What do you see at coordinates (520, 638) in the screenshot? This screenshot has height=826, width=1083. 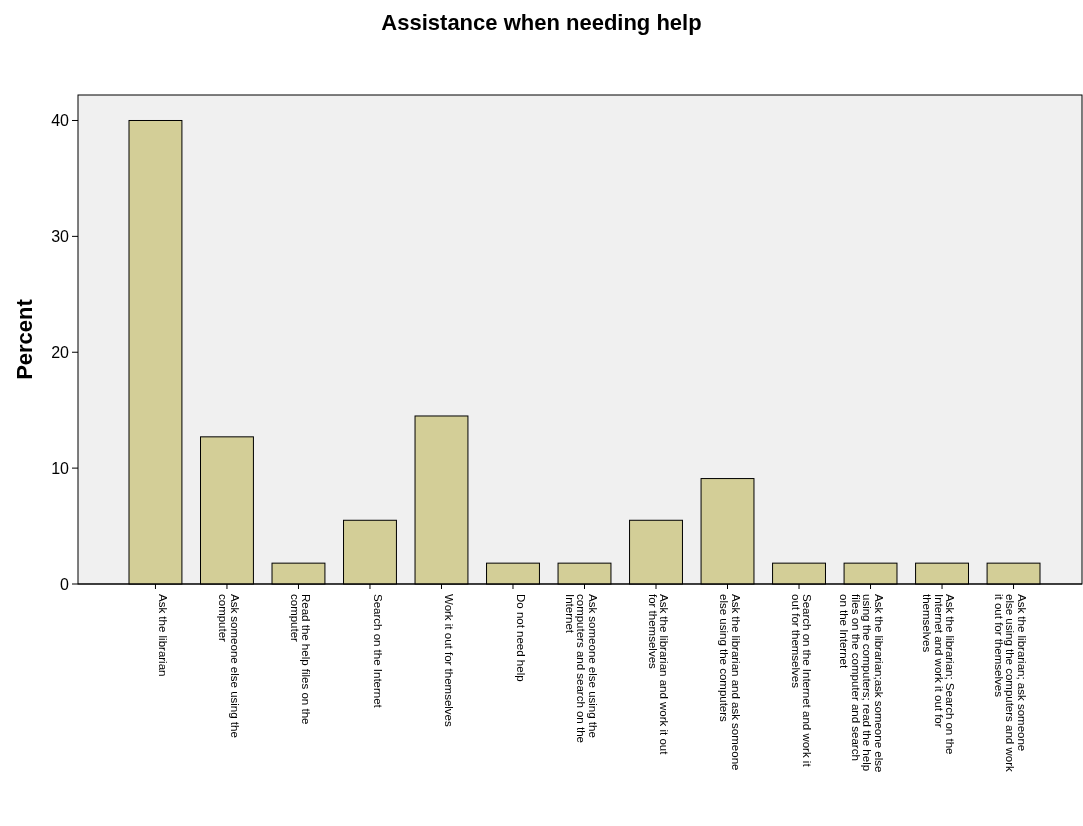 I see `x-tick-label: Do not need help` at bounding box center [520, 638].